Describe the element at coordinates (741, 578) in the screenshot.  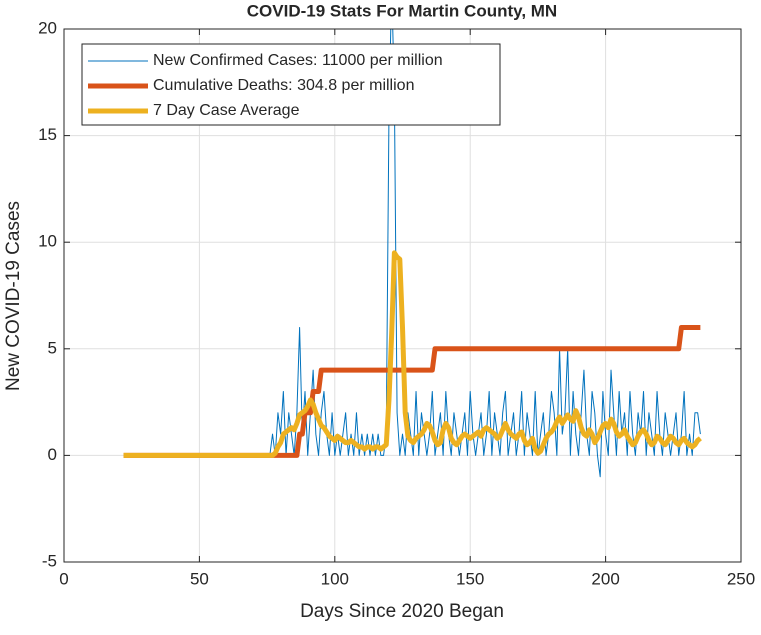
I see `x-tick-label: 250` at that location.